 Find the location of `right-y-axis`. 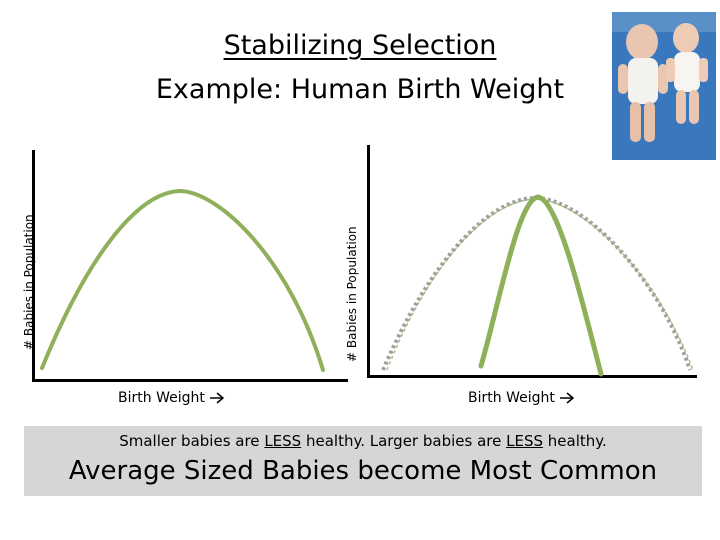

right-y-axis is located at coordinates (368, 261).